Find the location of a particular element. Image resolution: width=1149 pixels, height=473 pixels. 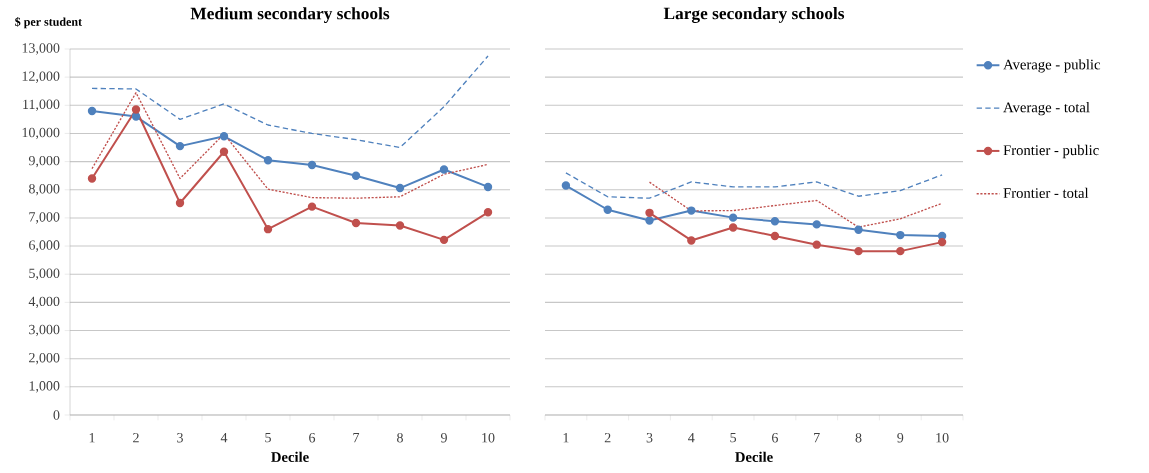

legend-label: Average - public is located at coordinates (1052, 66).